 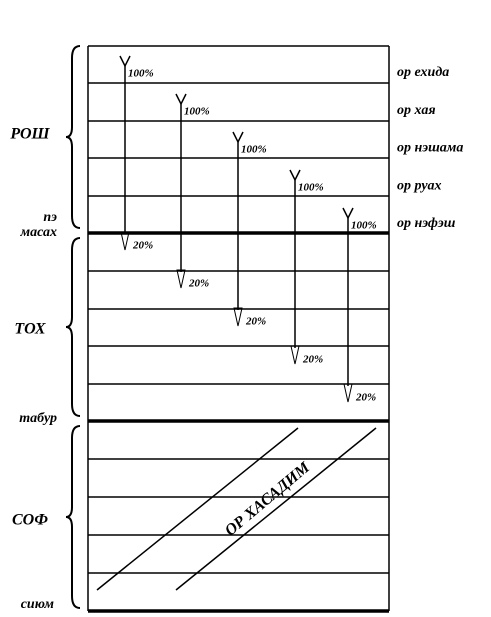 I want to click on tabur-label: табур, so click(x=38, y=418).